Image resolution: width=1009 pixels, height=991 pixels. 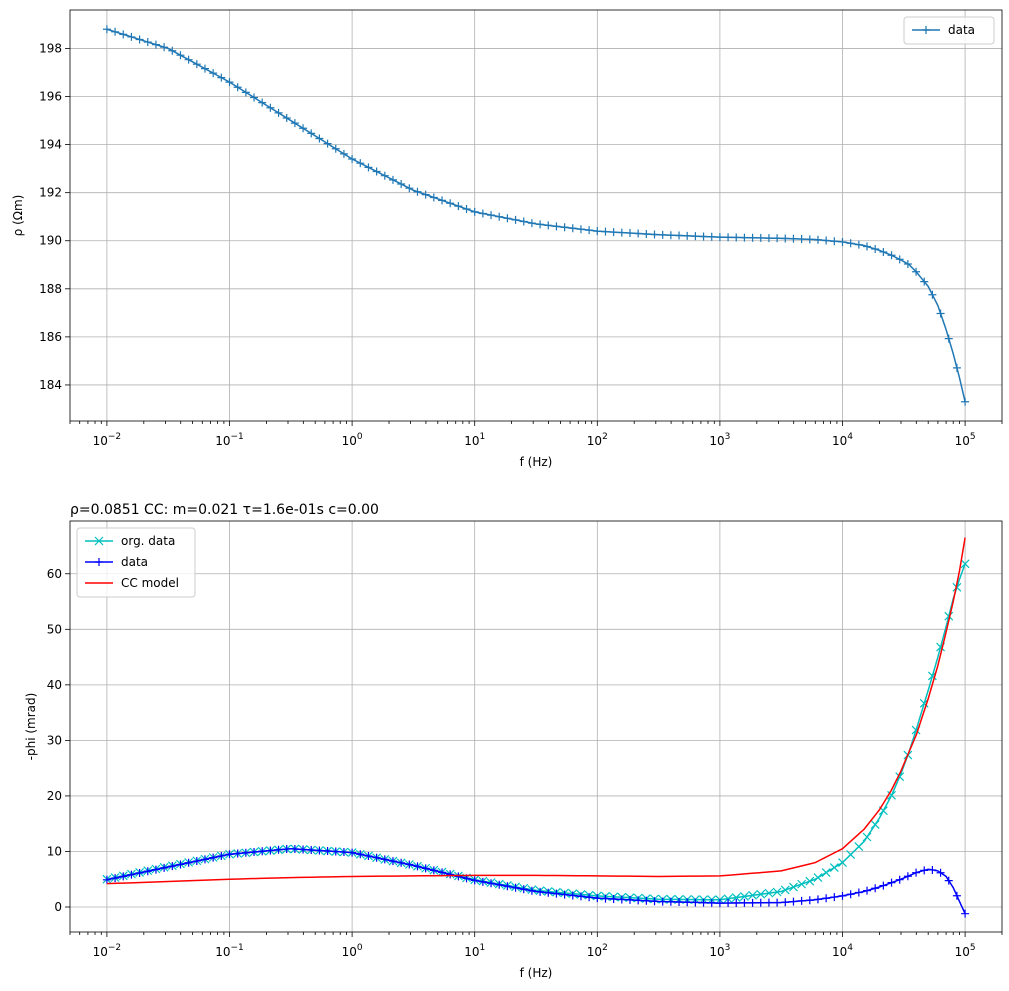 What do you see at coordinates (54, 629) in the screenshot?
I see `y-tick-label: 50` at bounding box center [54, 629].